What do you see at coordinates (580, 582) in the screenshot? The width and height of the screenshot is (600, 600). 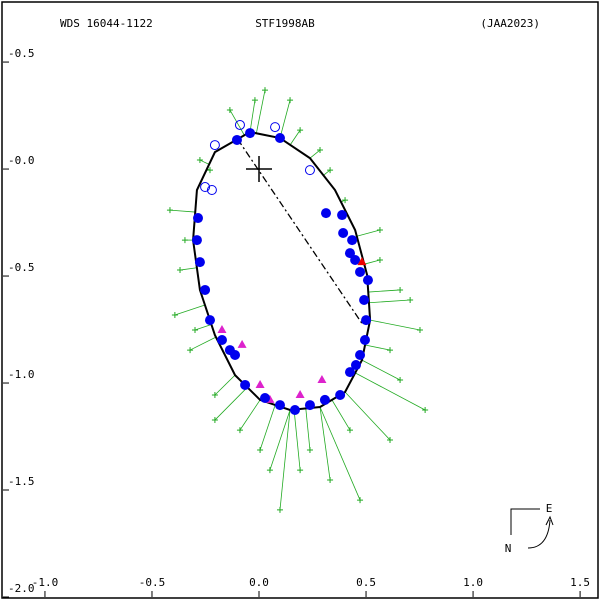 I see `x-tick-label: 1.5` at bounding box center [580, 582].